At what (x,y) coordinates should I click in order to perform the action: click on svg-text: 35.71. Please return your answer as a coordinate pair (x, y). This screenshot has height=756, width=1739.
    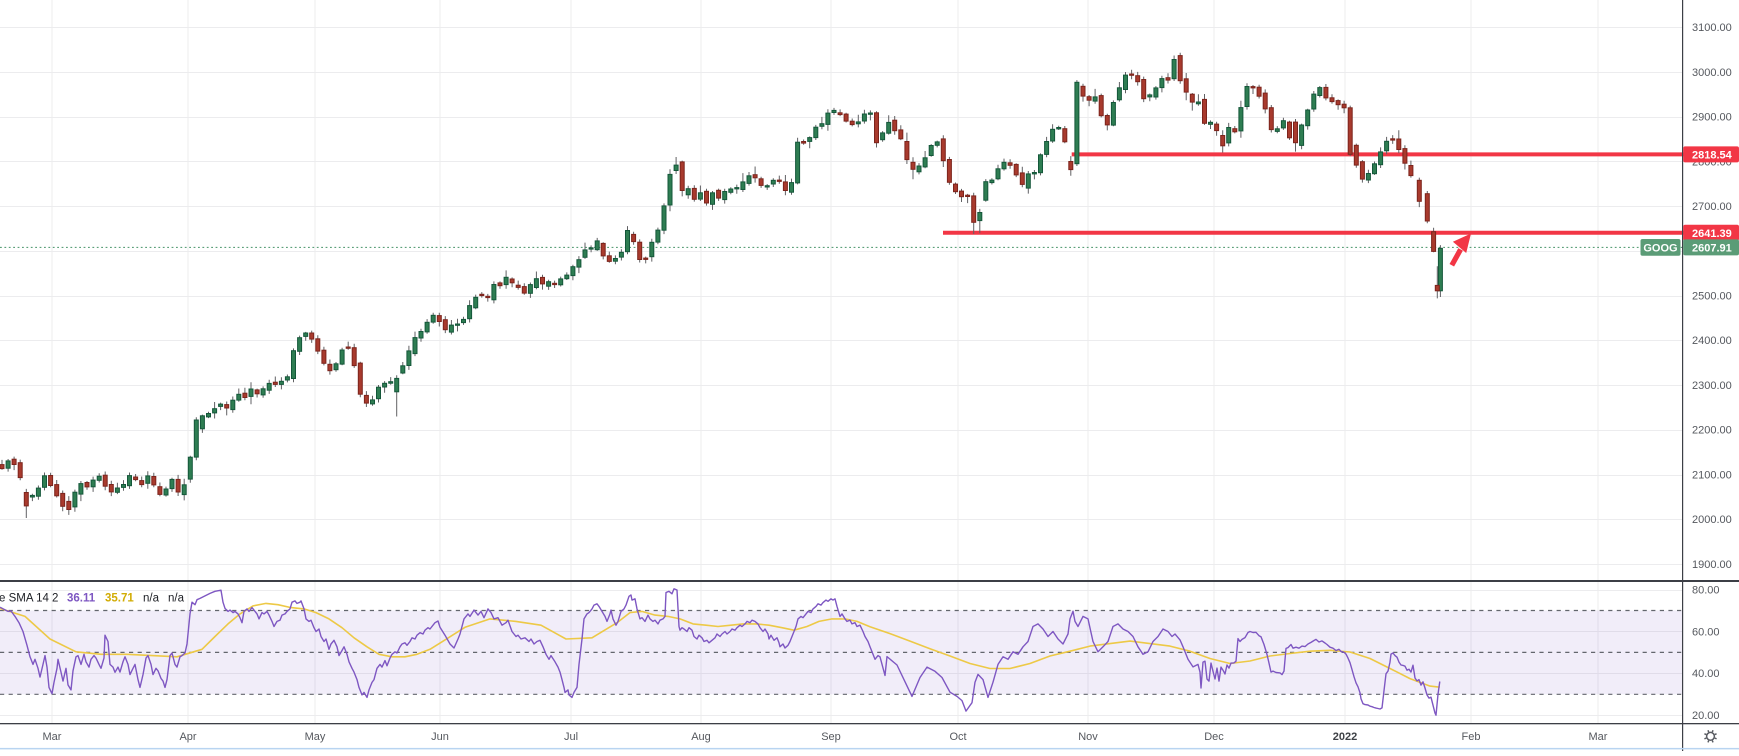
    Looking at the image, I should click on (119, 599).